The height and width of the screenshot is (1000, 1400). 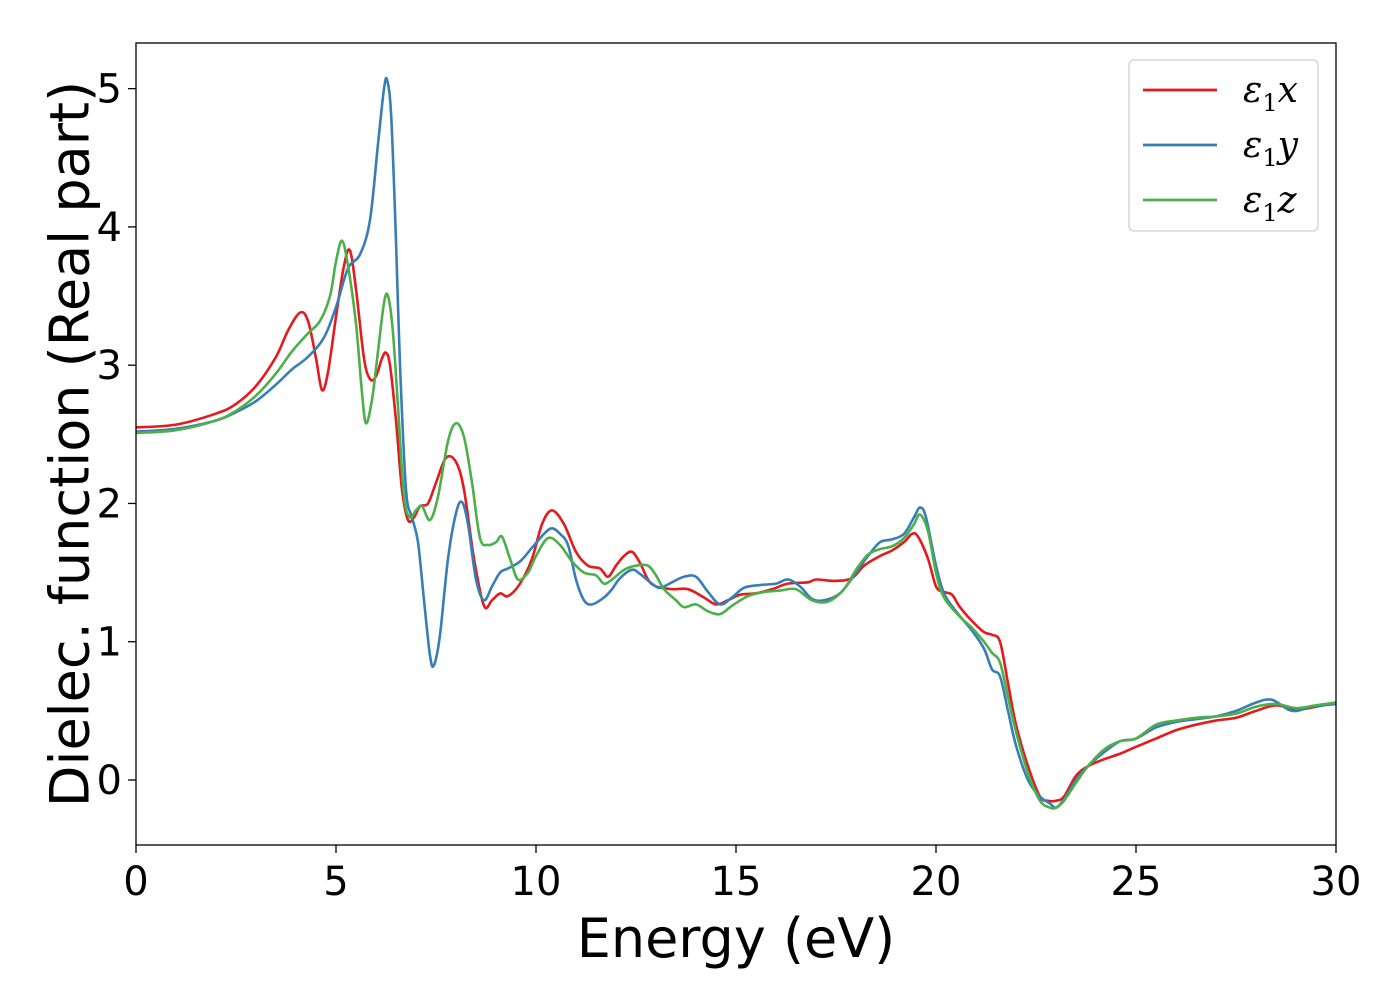 I want to click on x-axis: 0 5 10 15 20 25 30, so click(x=742, y=875).